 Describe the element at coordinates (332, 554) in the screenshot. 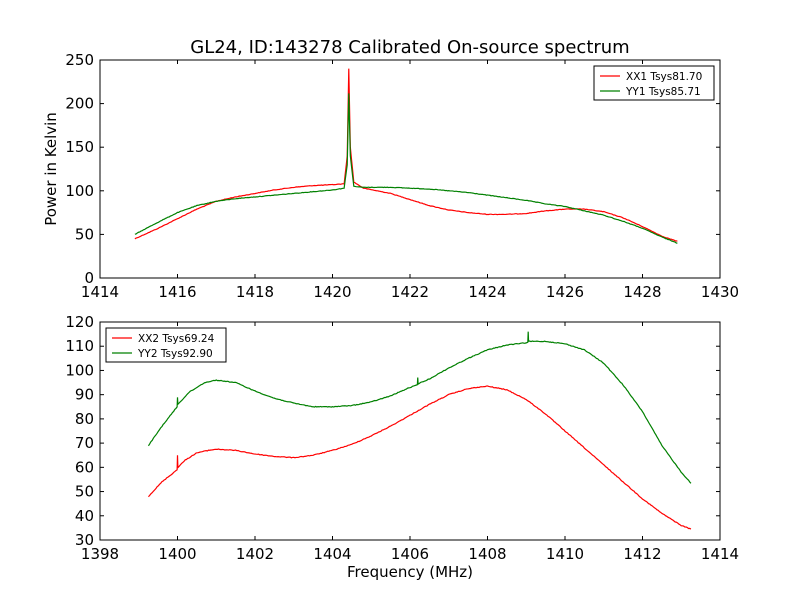

I see `x-tick-label: 1404` at that location.